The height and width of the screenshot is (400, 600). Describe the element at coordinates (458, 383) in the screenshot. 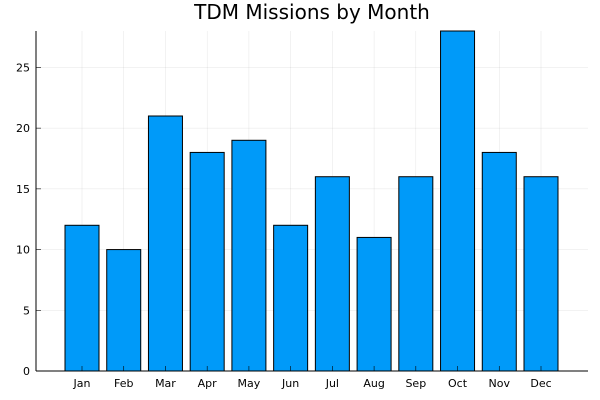

I see `x-tick-label: Oct` at that location.